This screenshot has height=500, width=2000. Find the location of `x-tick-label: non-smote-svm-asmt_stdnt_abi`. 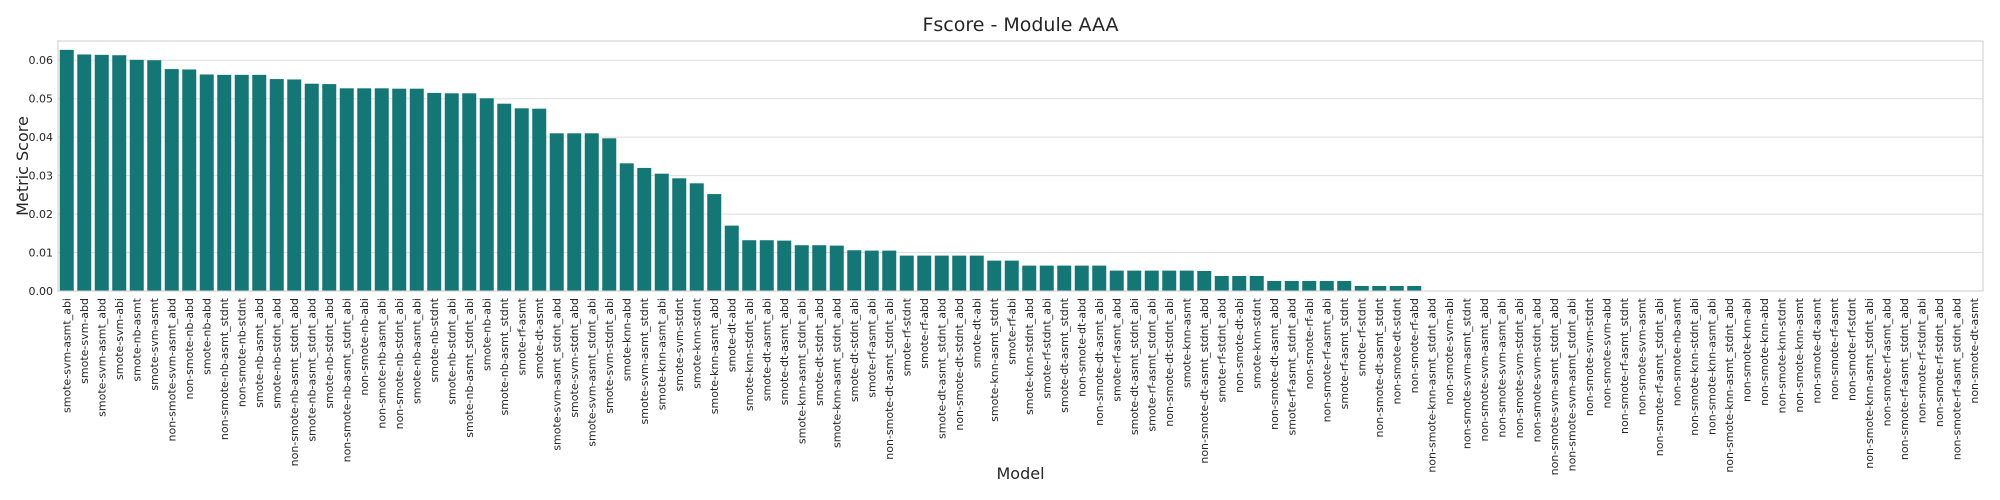

x-tick-label: non-smote-svm-asmt_stdnt_abi is located at coordinates (1571, 384).